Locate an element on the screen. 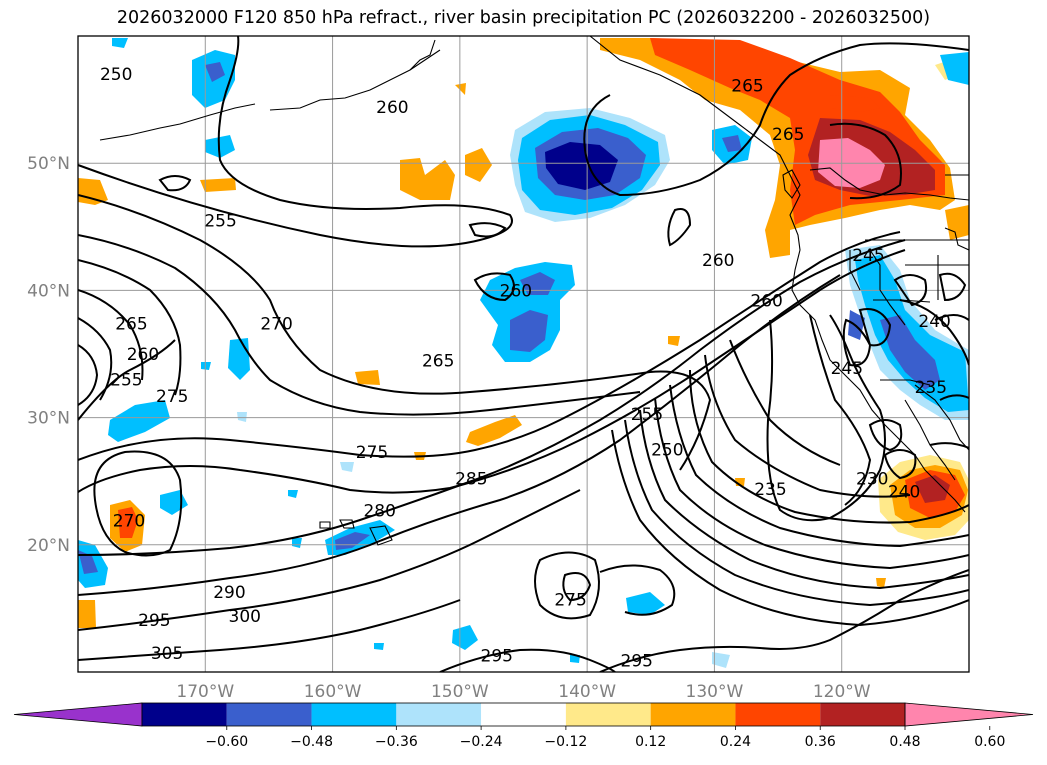 This screenshot has width=1047, height=765. contour-label: 285 is located at coordinates (471, 480).